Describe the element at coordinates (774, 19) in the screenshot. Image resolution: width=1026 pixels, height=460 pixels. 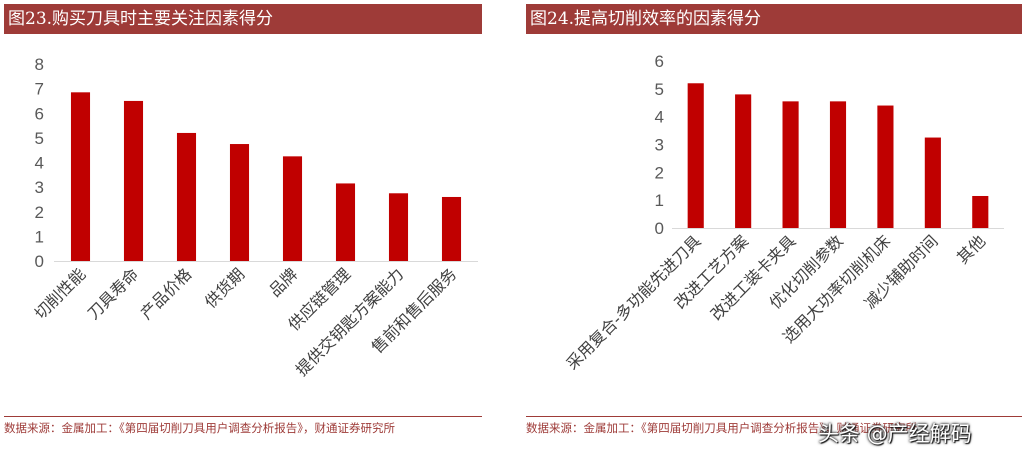
I see `chart-title: 图24.提高切削效率的因素得分` at that location.